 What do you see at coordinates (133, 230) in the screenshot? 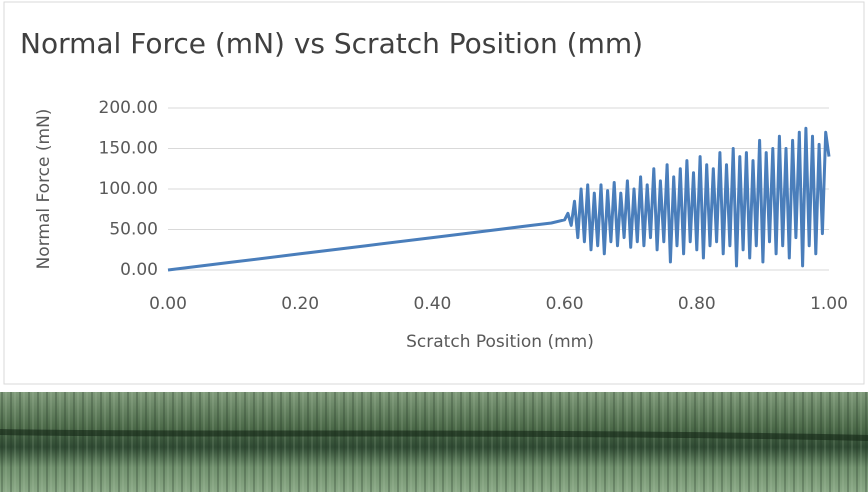
I see `y-tick-label: 50.00` at bounding box center [133, 230].